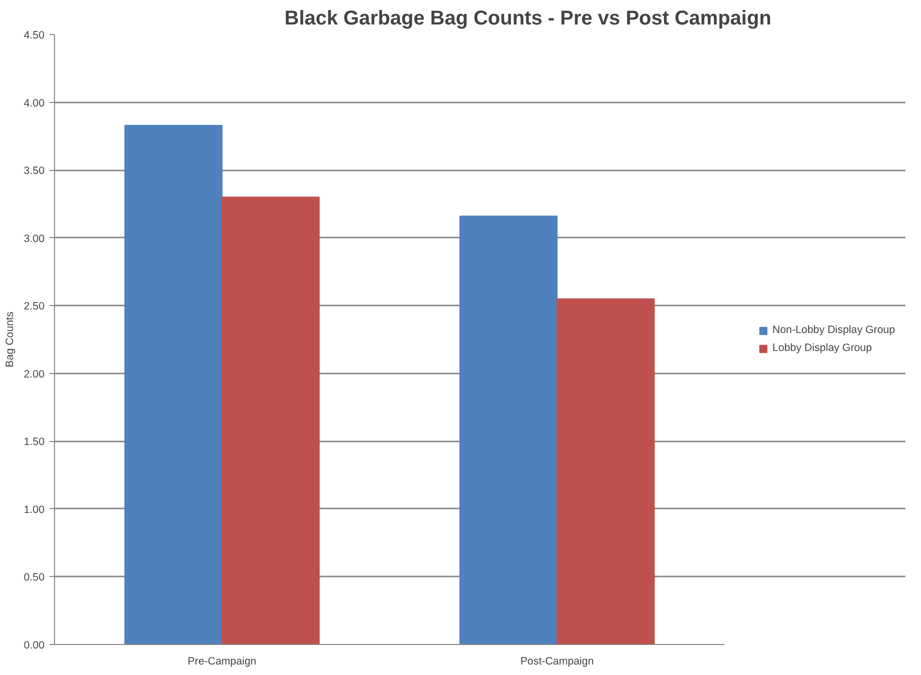 Image resolution: width=921 pixels, height=675 pixels. Describe the element at coordinates (34, 646) in the screenshot. I see `y-tick-label: 0.00` at that location.